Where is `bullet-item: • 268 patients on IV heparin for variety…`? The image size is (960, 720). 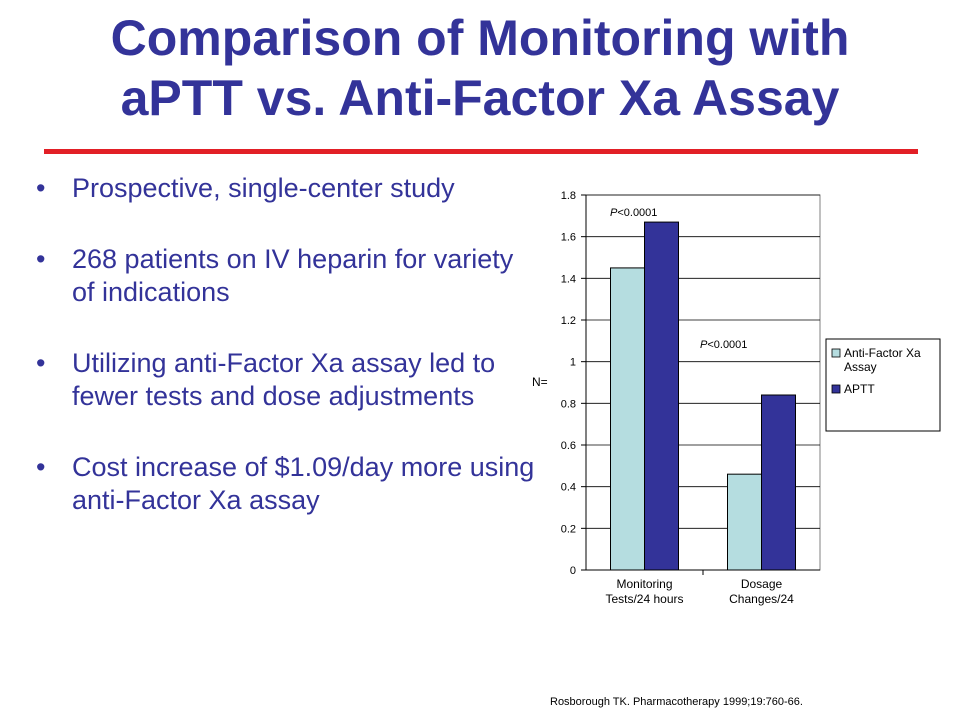
bullet-item: • 268 patients on IV heparin for variety… is located at coordinates (286, 276).